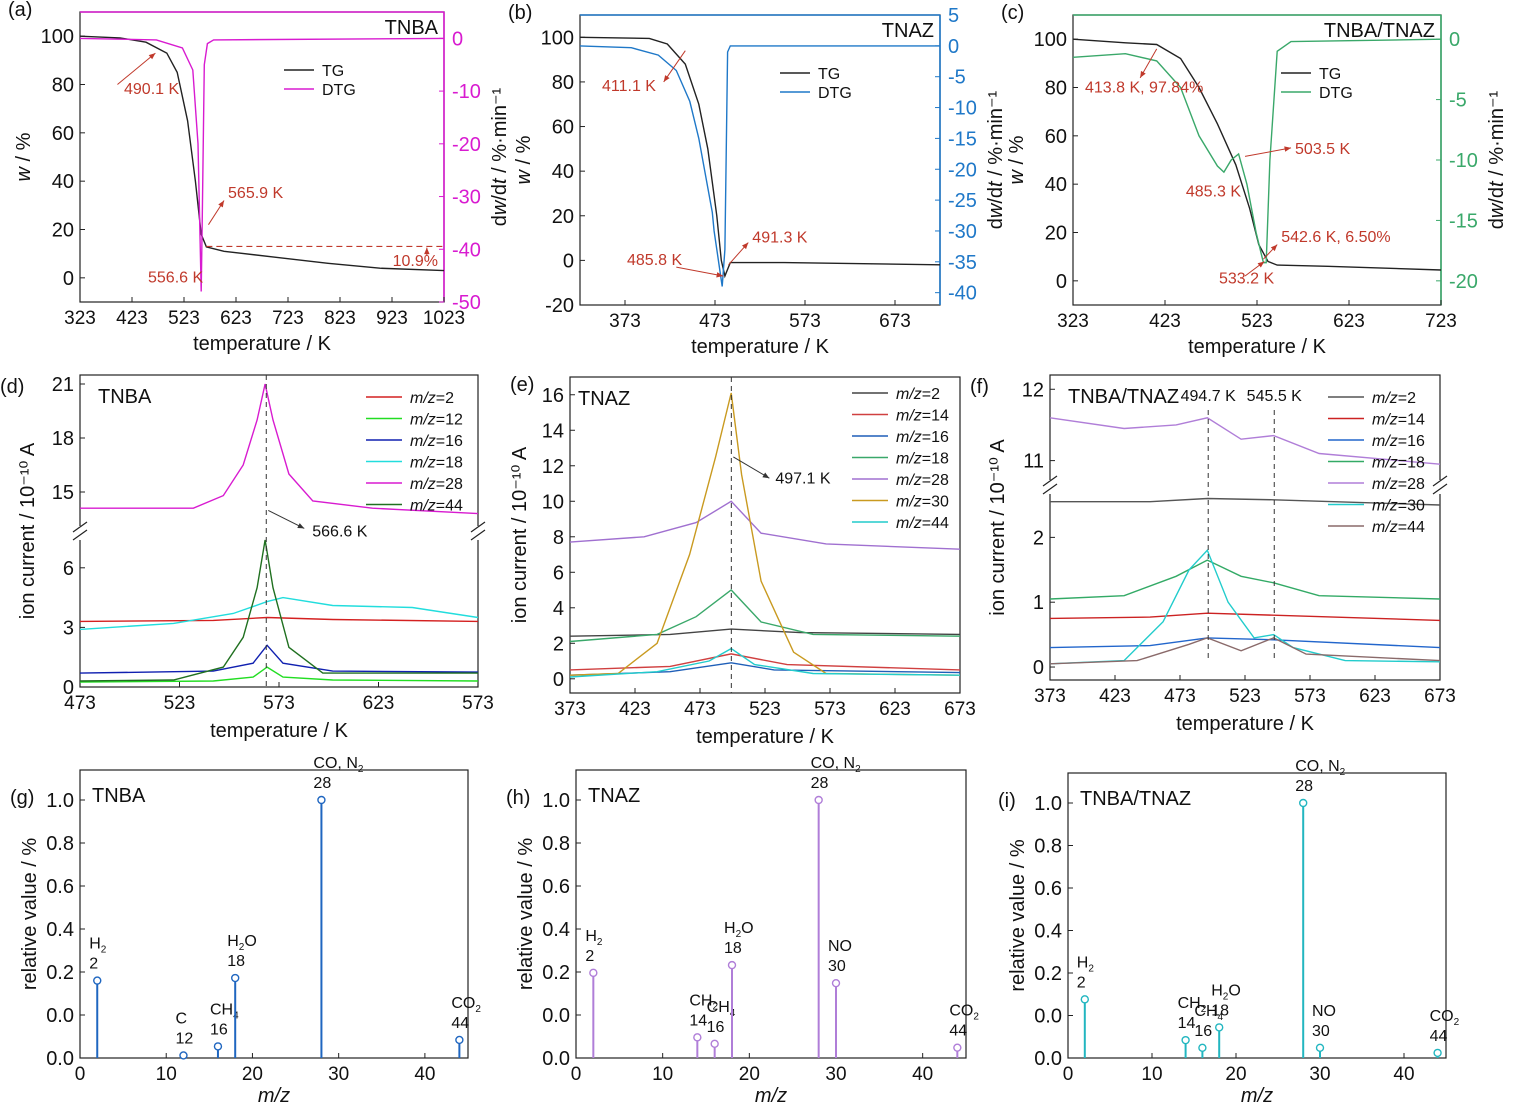 The height and width of the screenshot is (1109, 1516). What do you see at coordinates (24, 156) in the screenshot?
I see `a-y-axis-label: w / %` at bounding box center [24, 156].